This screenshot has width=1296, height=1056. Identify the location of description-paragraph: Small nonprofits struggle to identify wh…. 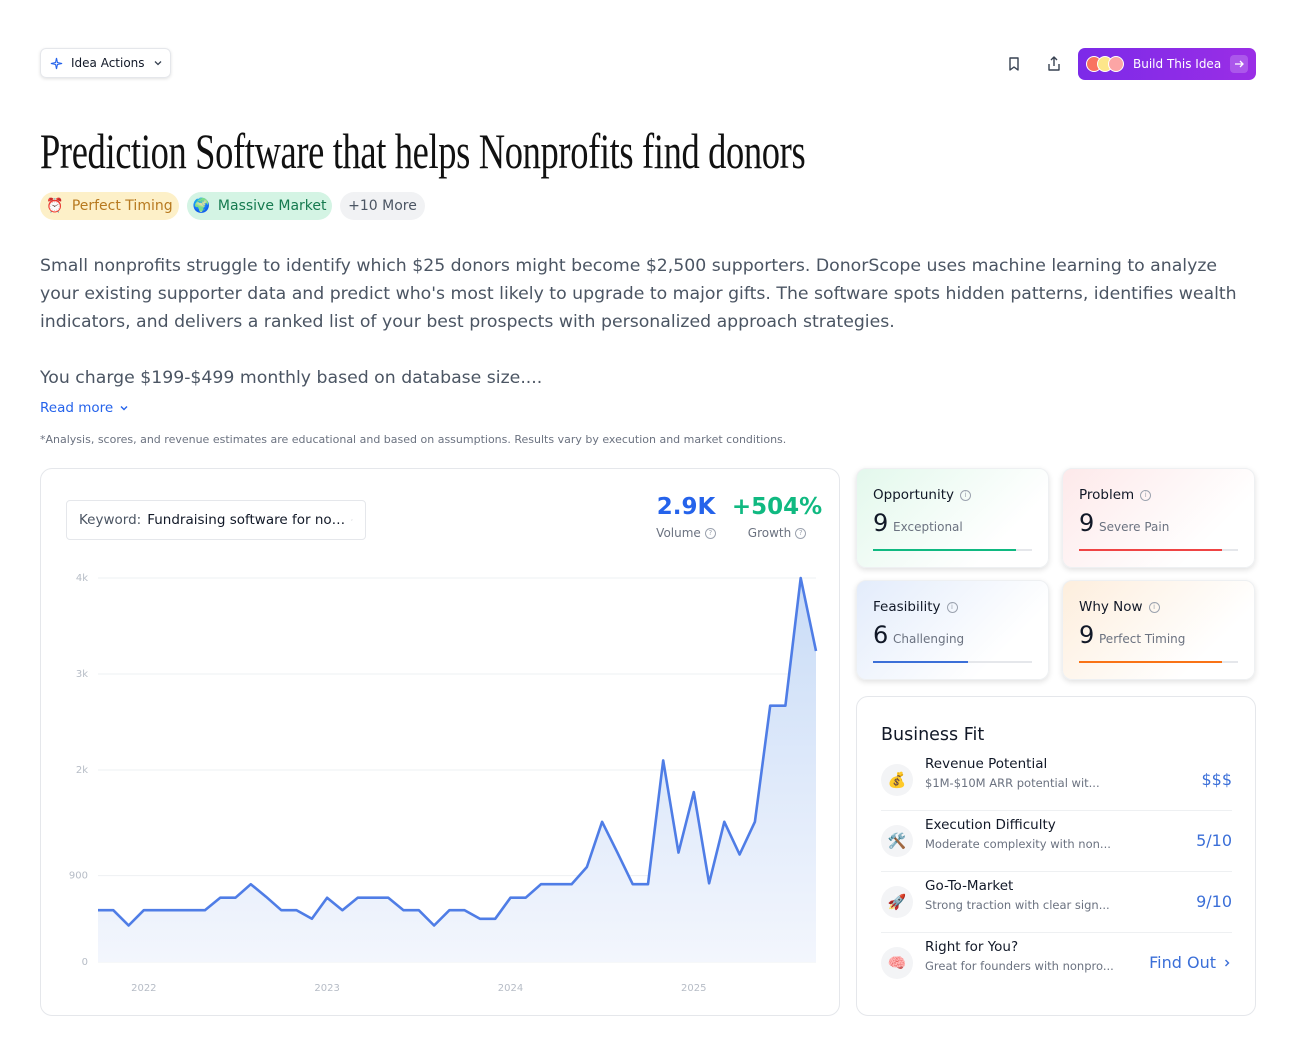
(638, 294).